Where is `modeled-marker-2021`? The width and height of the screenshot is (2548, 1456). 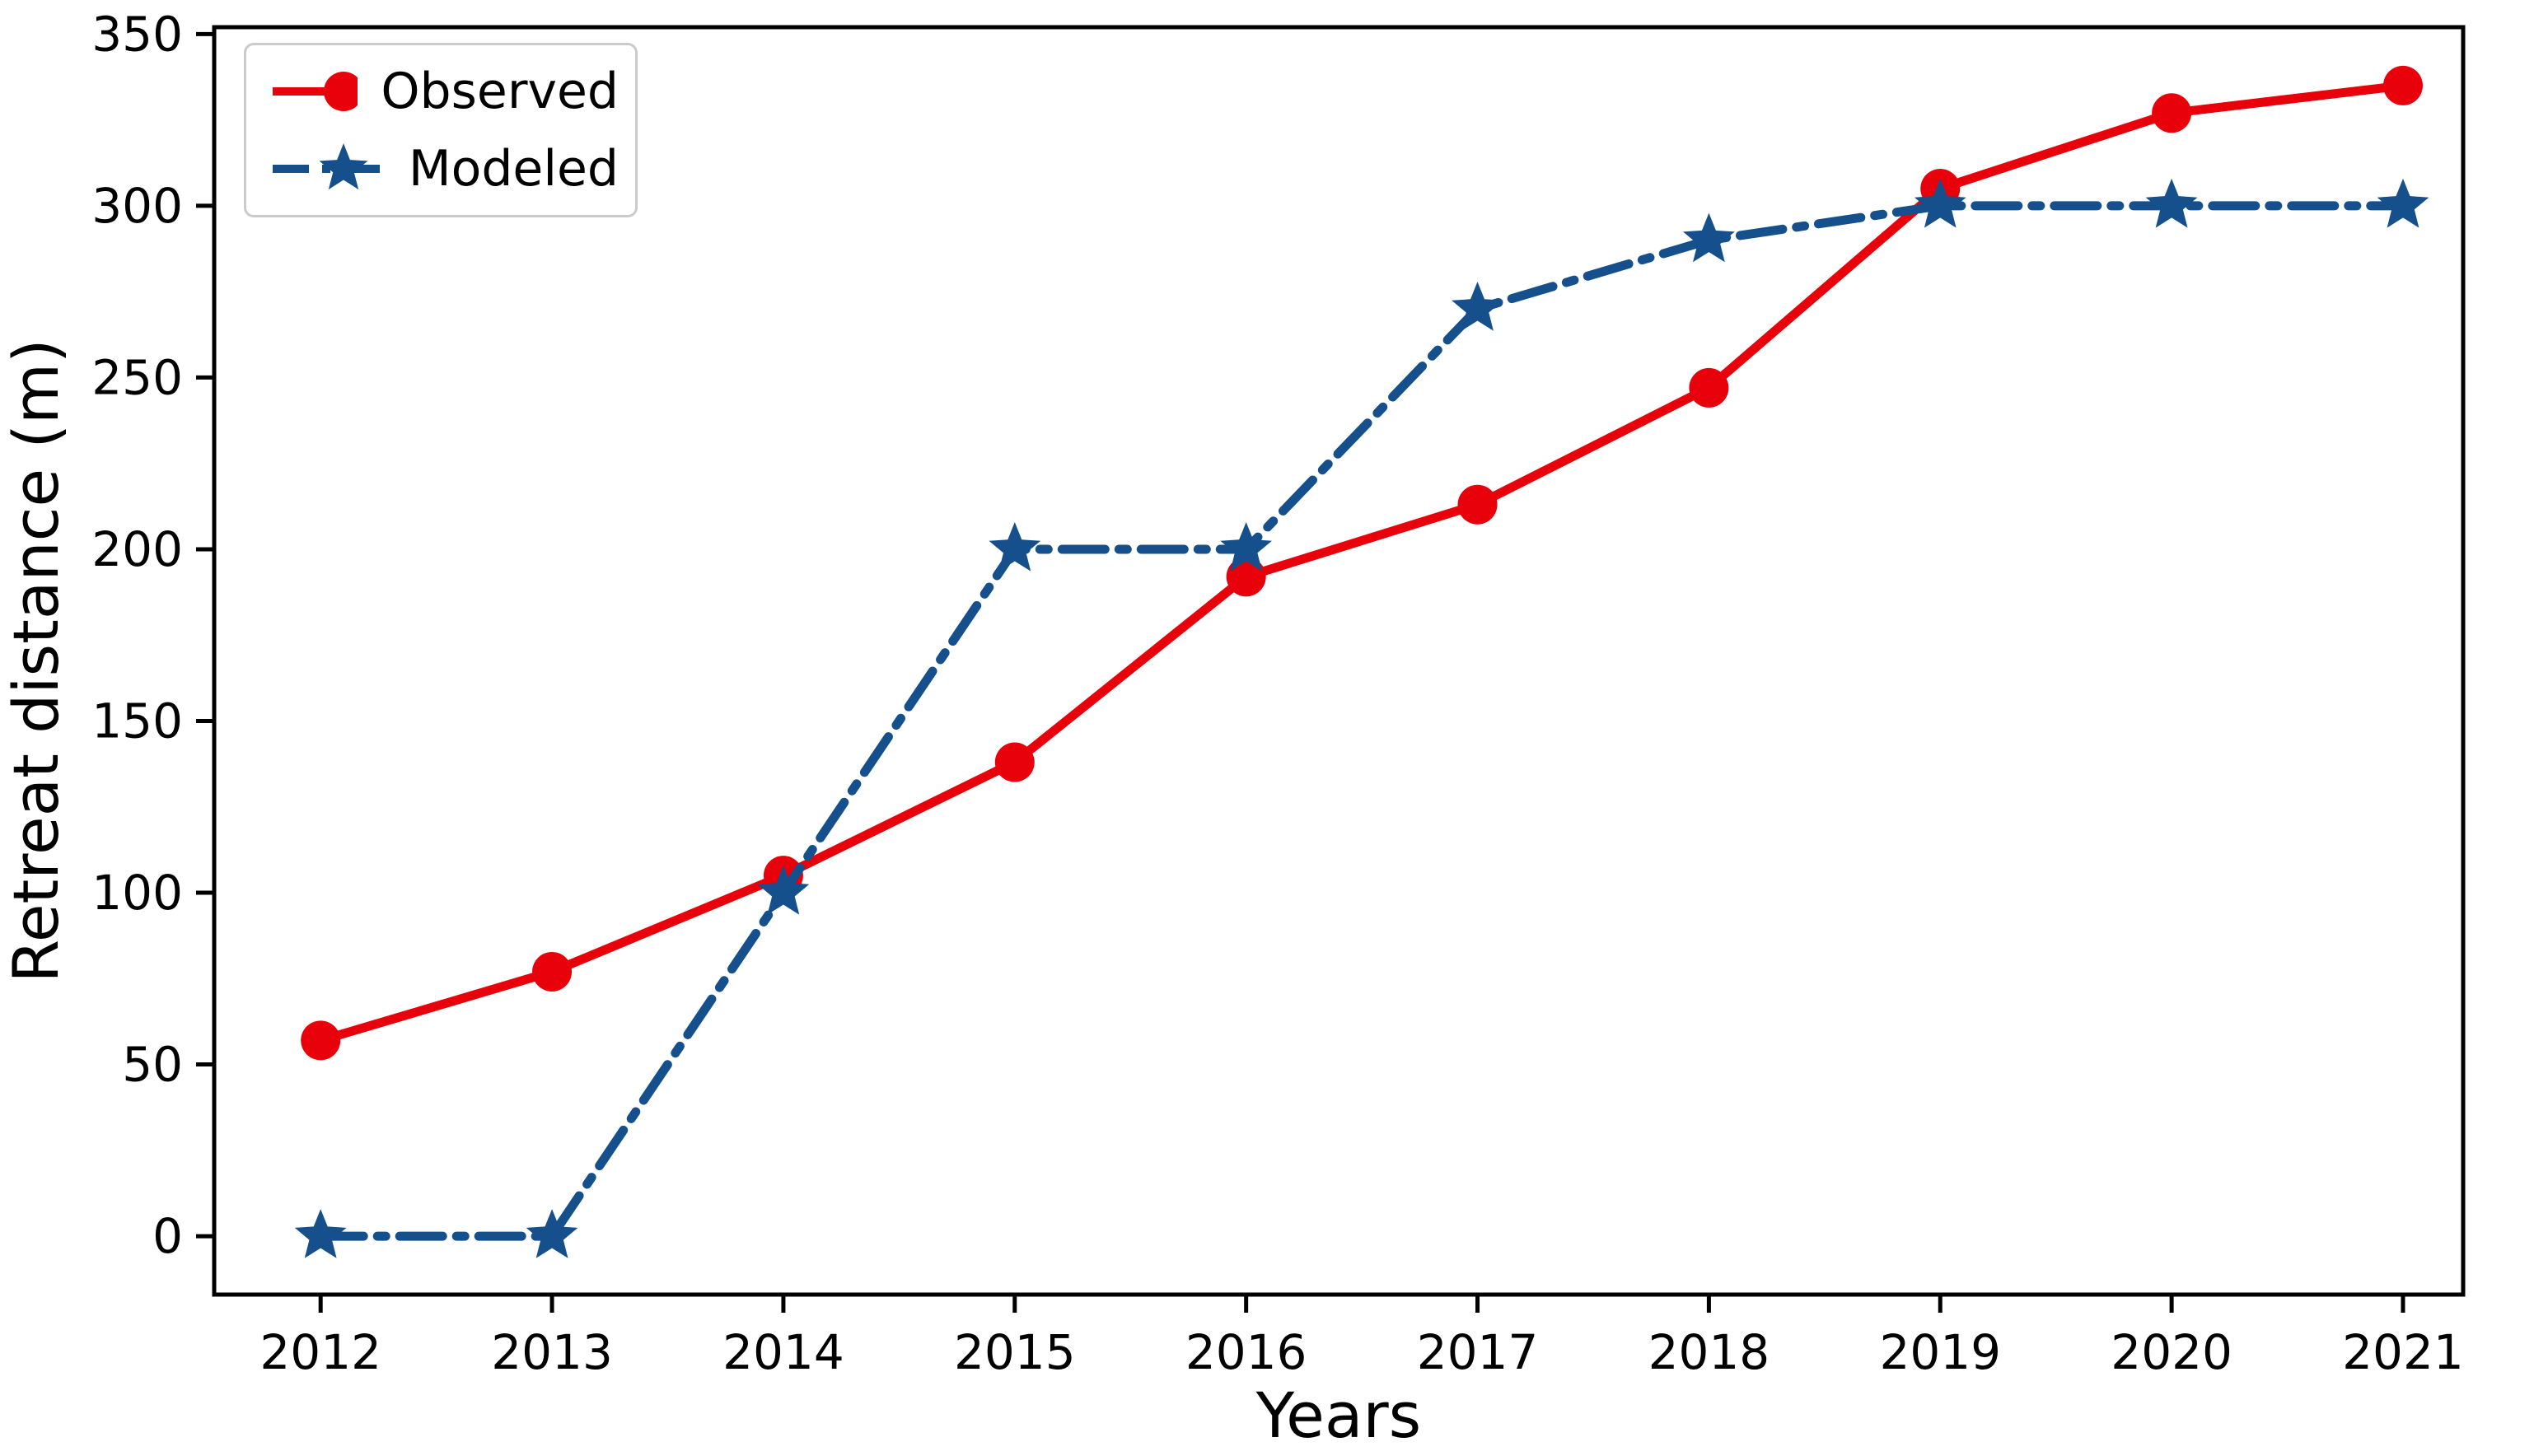 modeled-marker-2021 is located at coordinates (2403, 203).